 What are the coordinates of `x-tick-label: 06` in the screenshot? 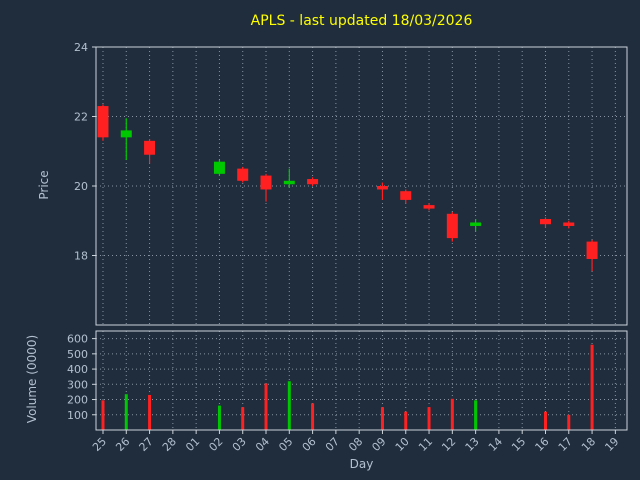 It's located at (309, 444).